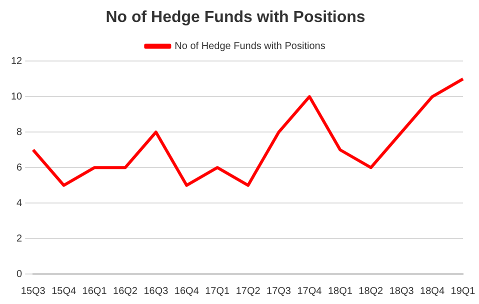  Describe the element at coordinates (156, 291) in the screenshot. I see `x-tick-label: 16Q3` at that location.